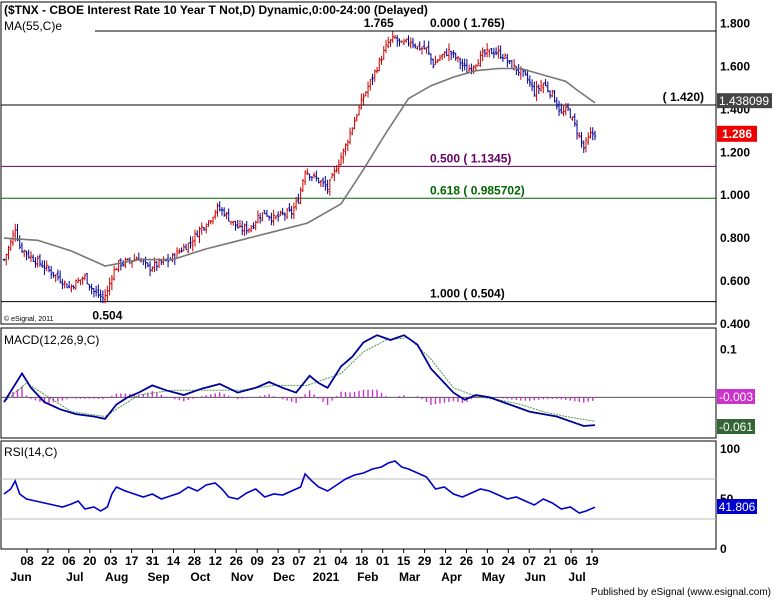 The height and width of the screenshot is (604, 774). Describe the element at coordinates (735, 238) in the screenshot. I see `price-tick-label: 0.800` at that location.